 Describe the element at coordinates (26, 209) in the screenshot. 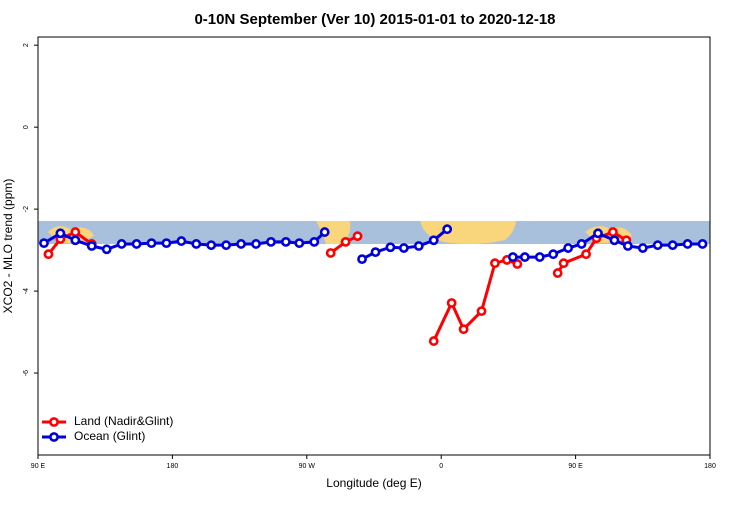

I see `y-tick-label: -2` at that location.